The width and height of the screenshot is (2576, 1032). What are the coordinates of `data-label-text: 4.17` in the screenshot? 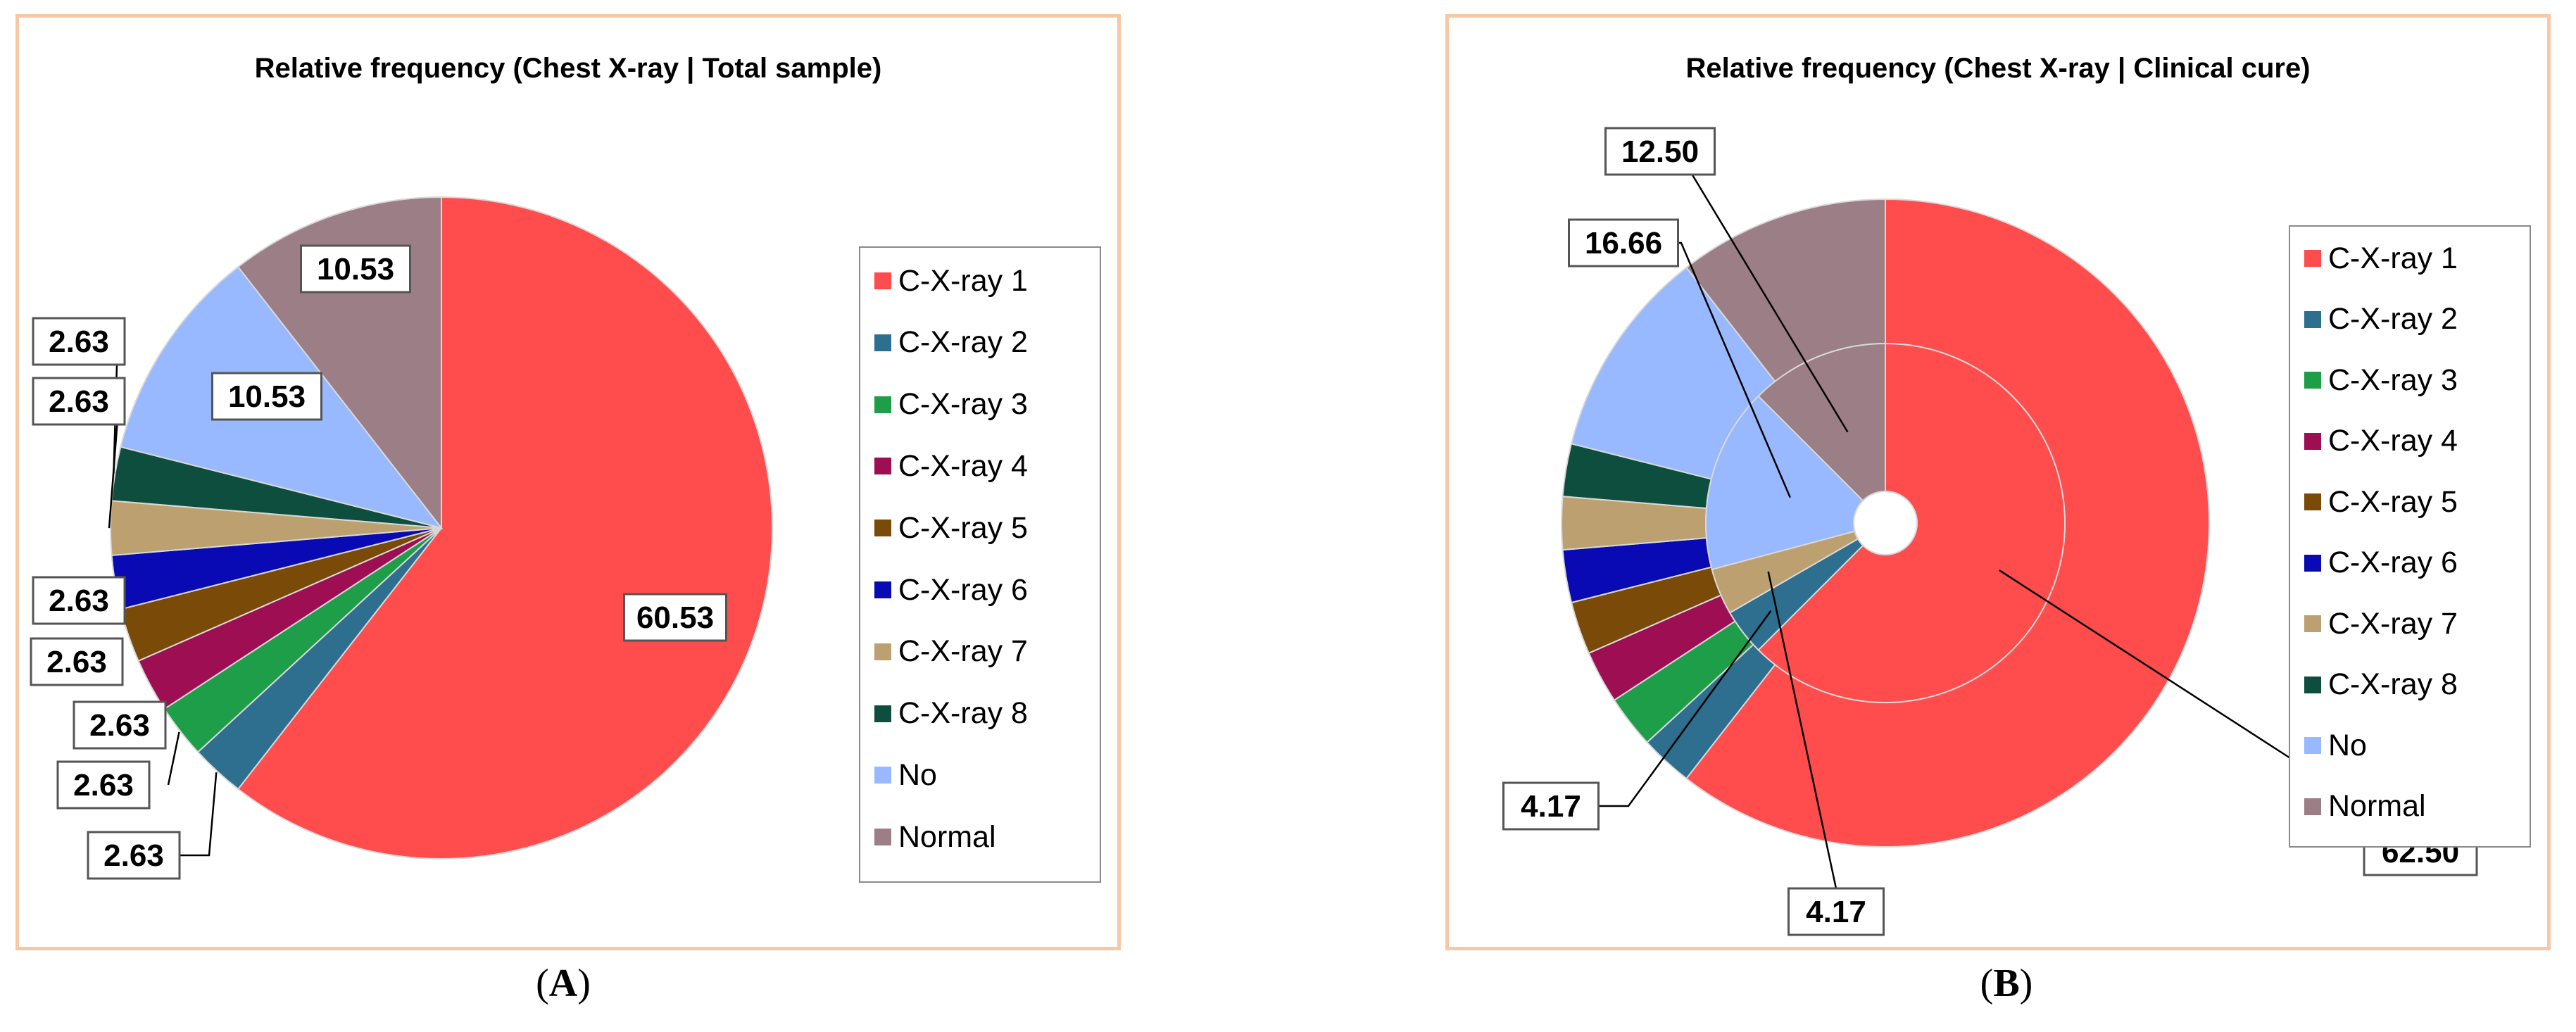 It's located at (1551, 807).